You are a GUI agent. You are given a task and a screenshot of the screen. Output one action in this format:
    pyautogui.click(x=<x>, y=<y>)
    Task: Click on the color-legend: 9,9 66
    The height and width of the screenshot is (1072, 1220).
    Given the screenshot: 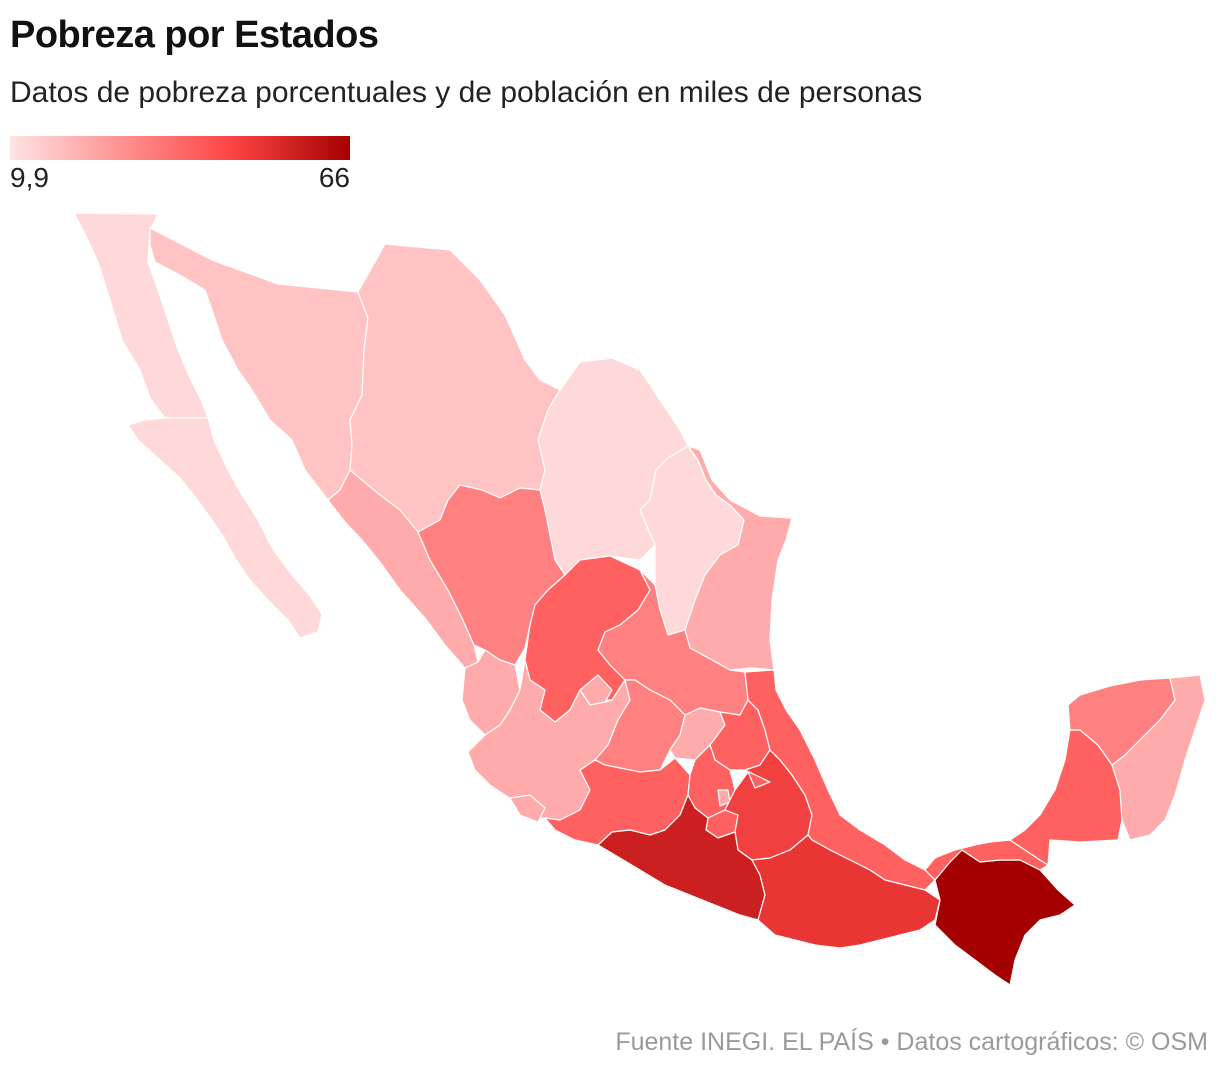 What is the action you would take?
    pyautogui.click(x=180, y=165)
    